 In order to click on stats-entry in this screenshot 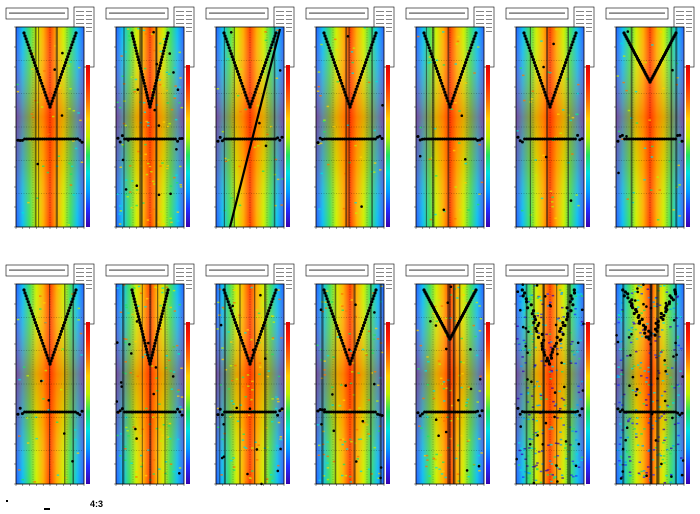, I will do `click(280, 268)`.